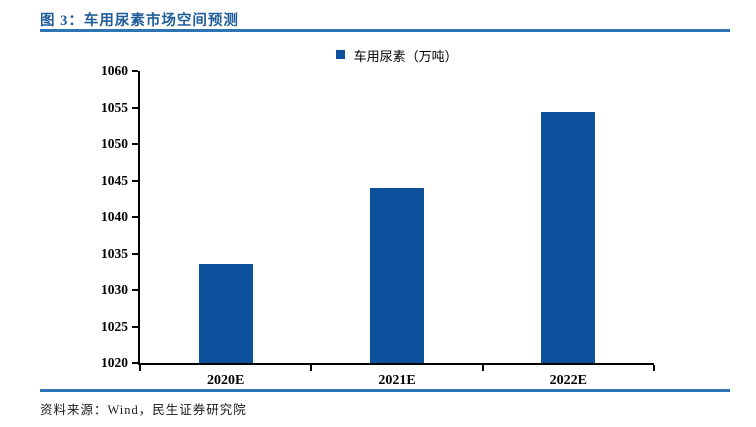  Describe the element at coordinates (568, 237) in the screenshot. I see `bar-2022E` at that location.